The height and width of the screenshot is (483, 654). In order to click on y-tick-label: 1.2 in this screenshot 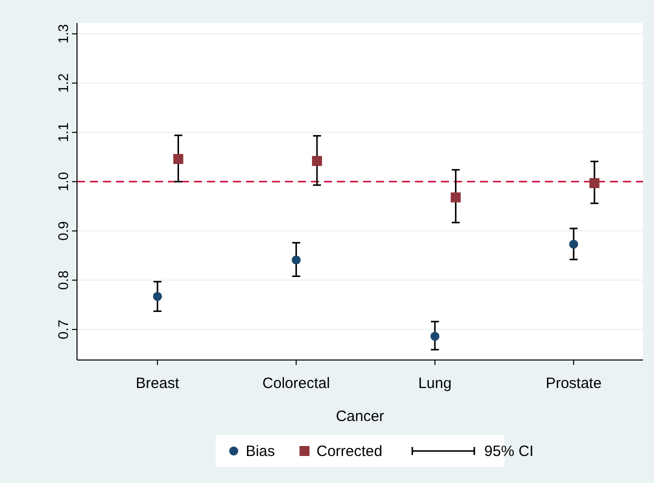, I will do `click(63, 83)`.